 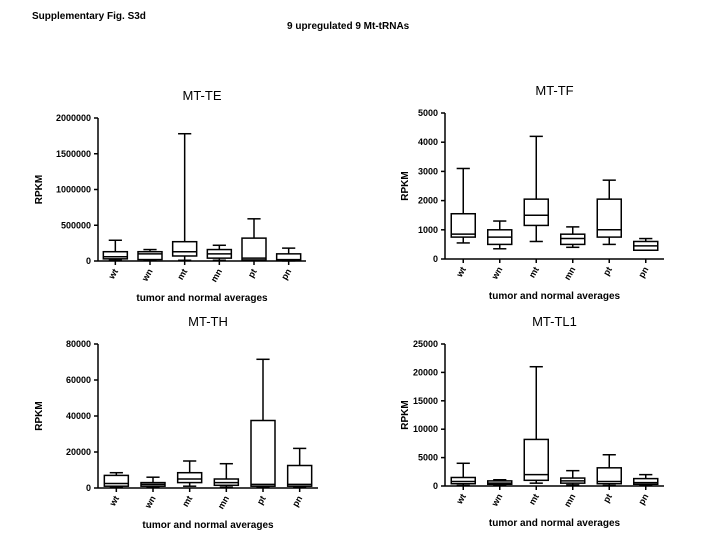 What do you see at coordinates (78, 416) in the screenshot?
I see `y-tick-label: 40000` at bounding box center [78, 416].